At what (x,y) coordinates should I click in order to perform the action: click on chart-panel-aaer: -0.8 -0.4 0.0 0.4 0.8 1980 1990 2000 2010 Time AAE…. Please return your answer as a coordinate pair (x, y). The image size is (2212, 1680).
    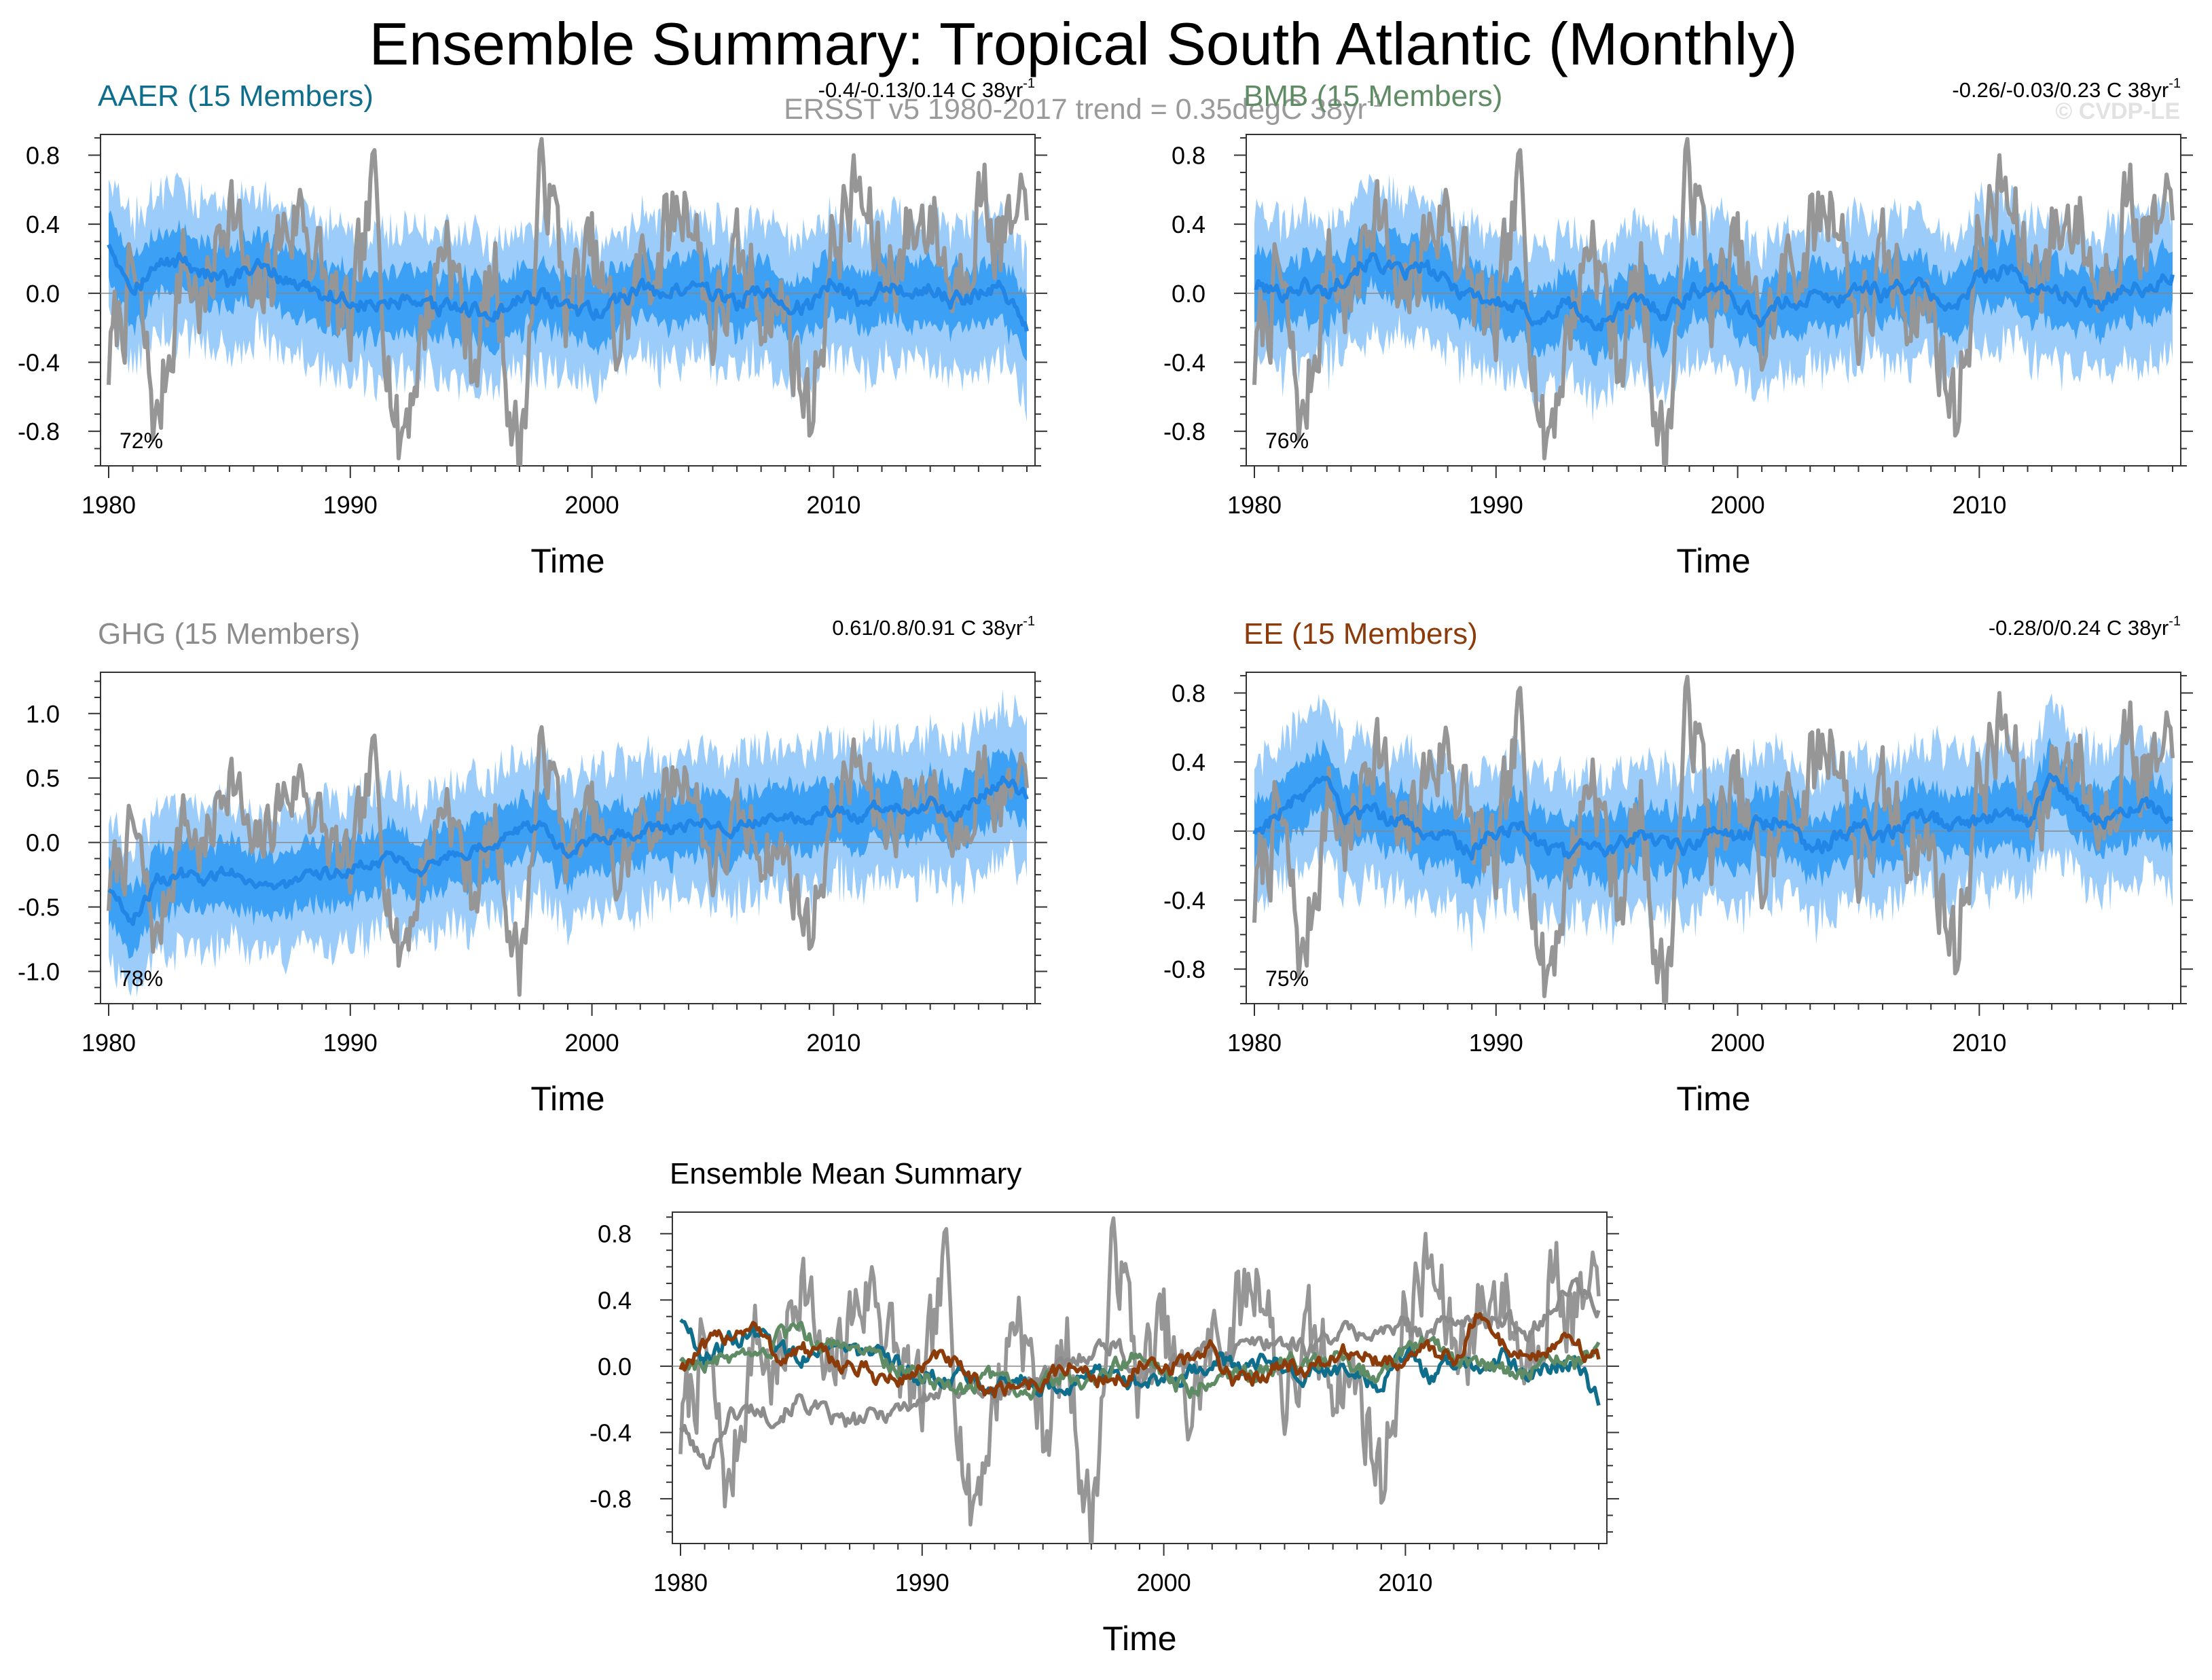
    Looking at the image, I should click on (532, 328).